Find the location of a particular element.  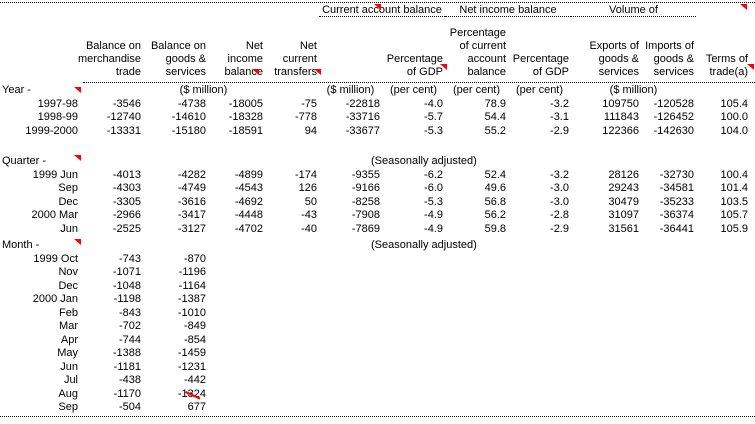

cell-net-income-balance: -18328 is located at coordinates (245, 117).